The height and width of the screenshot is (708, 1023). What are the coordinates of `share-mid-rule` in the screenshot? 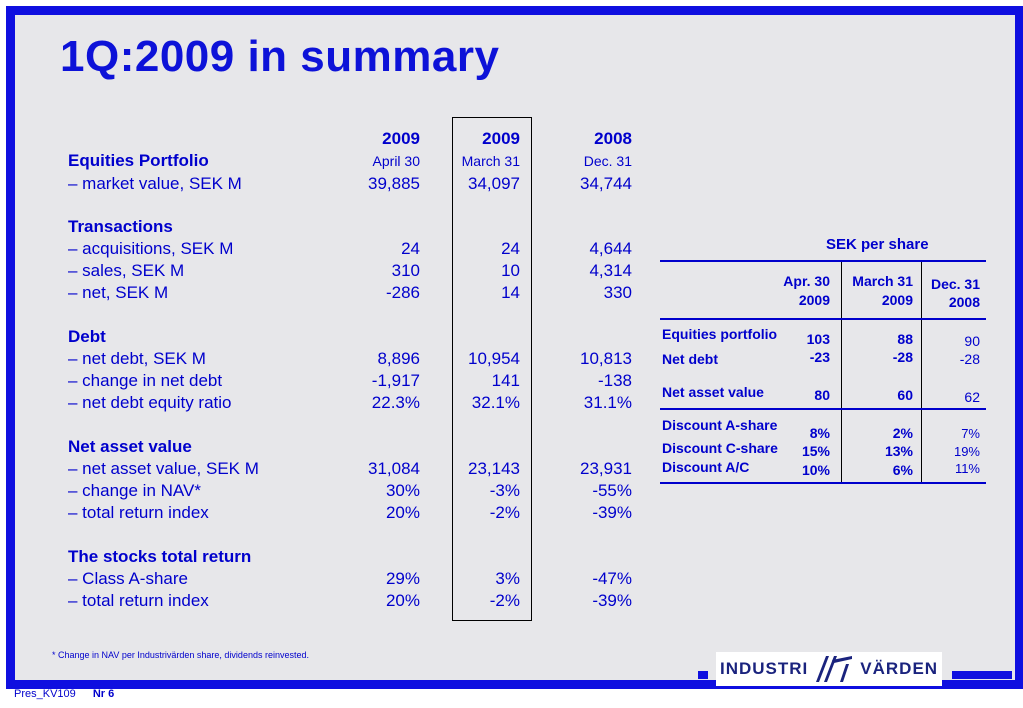 It's located at (823, 409).